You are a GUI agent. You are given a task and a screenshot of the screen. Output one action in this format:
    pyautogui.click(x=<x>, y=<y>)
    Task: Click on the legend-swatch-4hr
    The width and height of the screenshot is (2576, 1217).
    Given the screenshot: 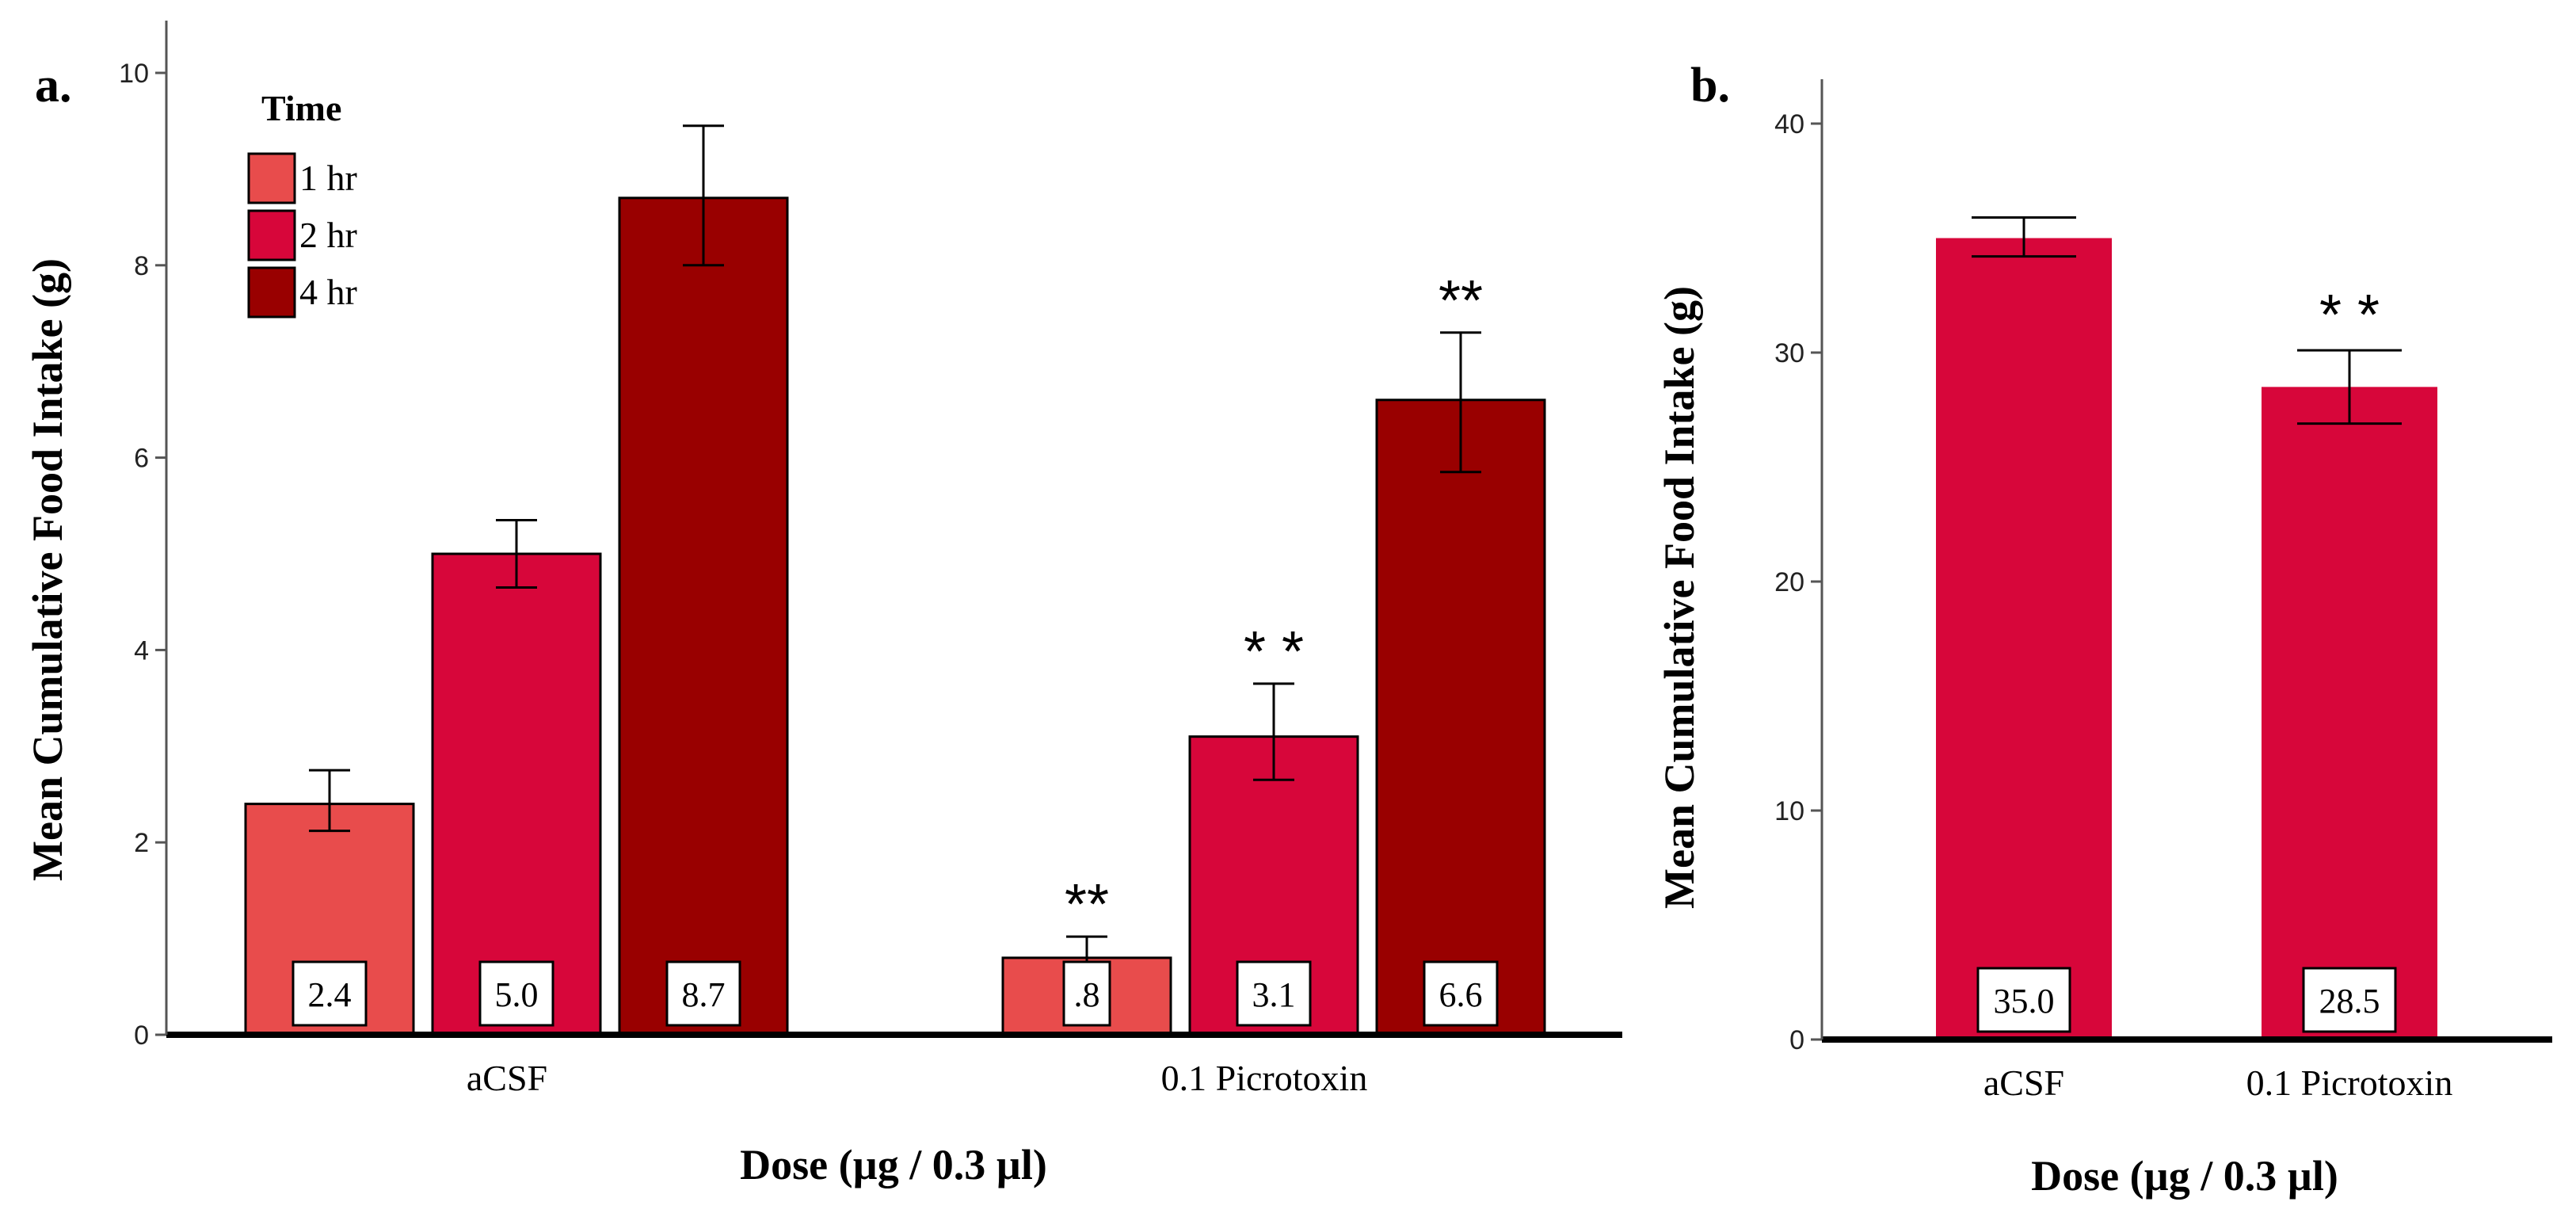 What is the action you would take?
    pyautogui.click(x=271, y=292)
    